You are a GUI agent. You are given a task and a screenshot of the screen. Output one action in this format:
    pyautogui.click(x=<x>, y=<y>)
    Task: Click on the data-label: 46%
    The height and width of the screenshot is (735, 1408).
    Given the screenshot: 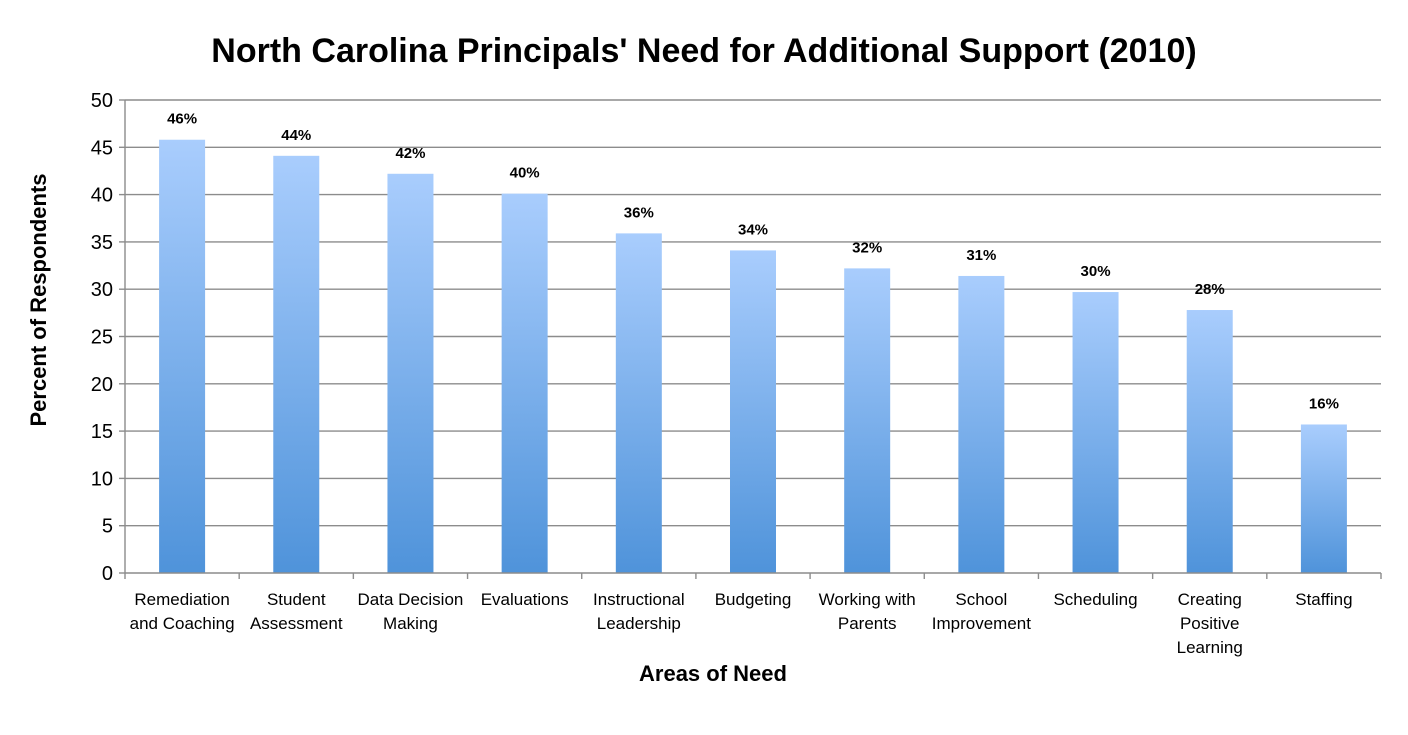 What is the action you would take?
    pyautogui.click(x=182, y=119)
    